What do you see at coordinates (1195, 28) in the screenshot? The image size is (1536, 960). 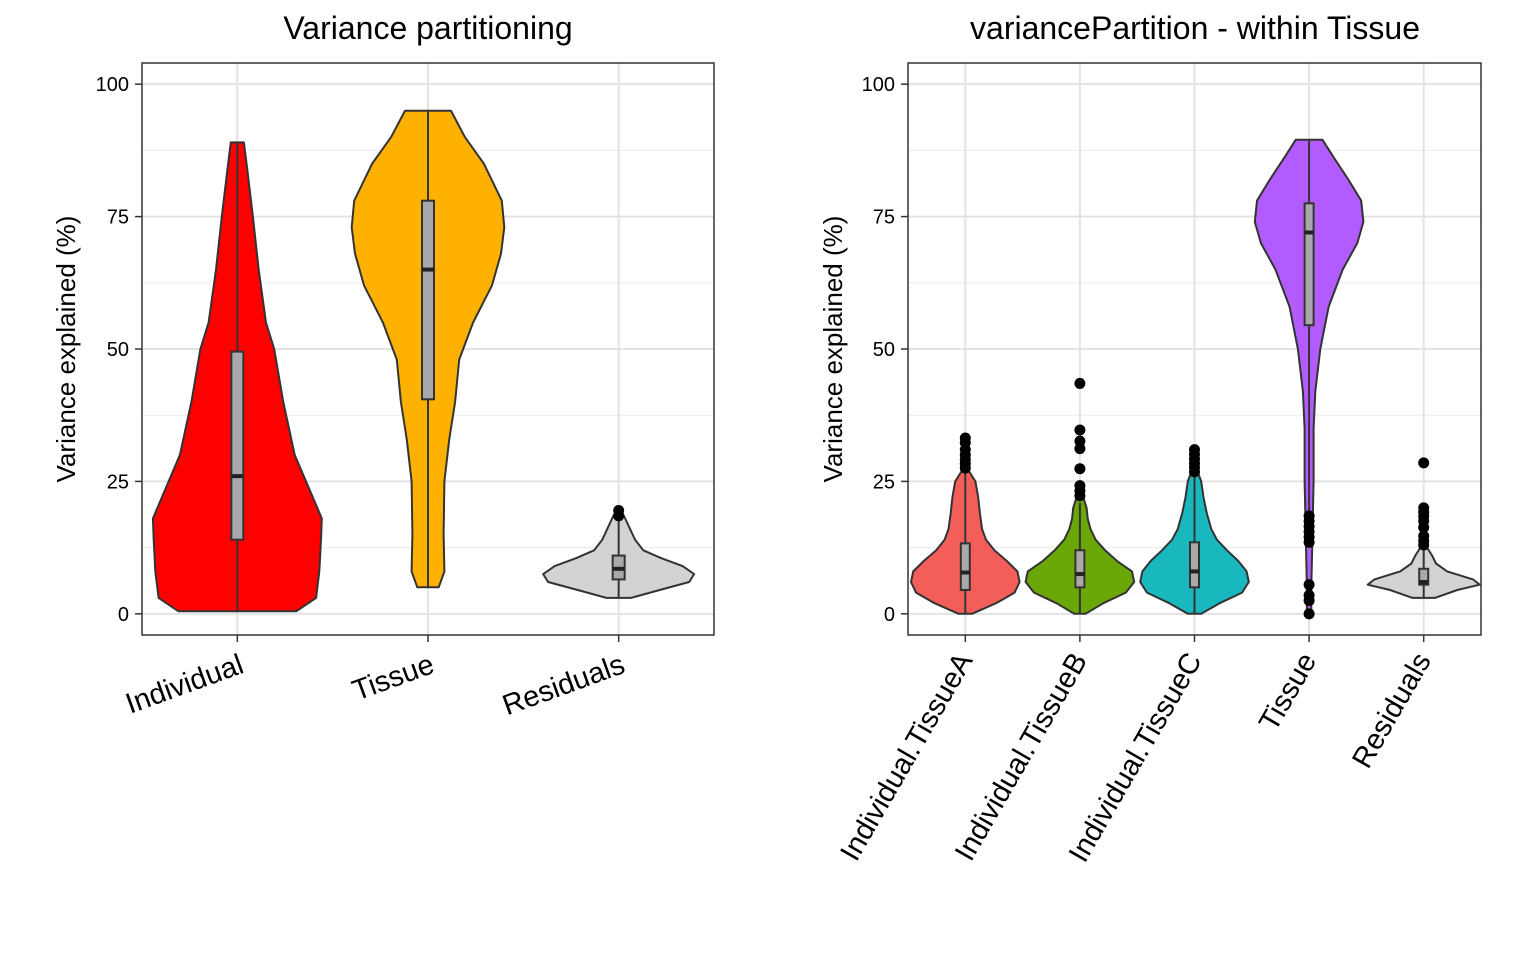 I see `chart-title: variancePartition - within Tissue` at bounding box center [1195, 28].